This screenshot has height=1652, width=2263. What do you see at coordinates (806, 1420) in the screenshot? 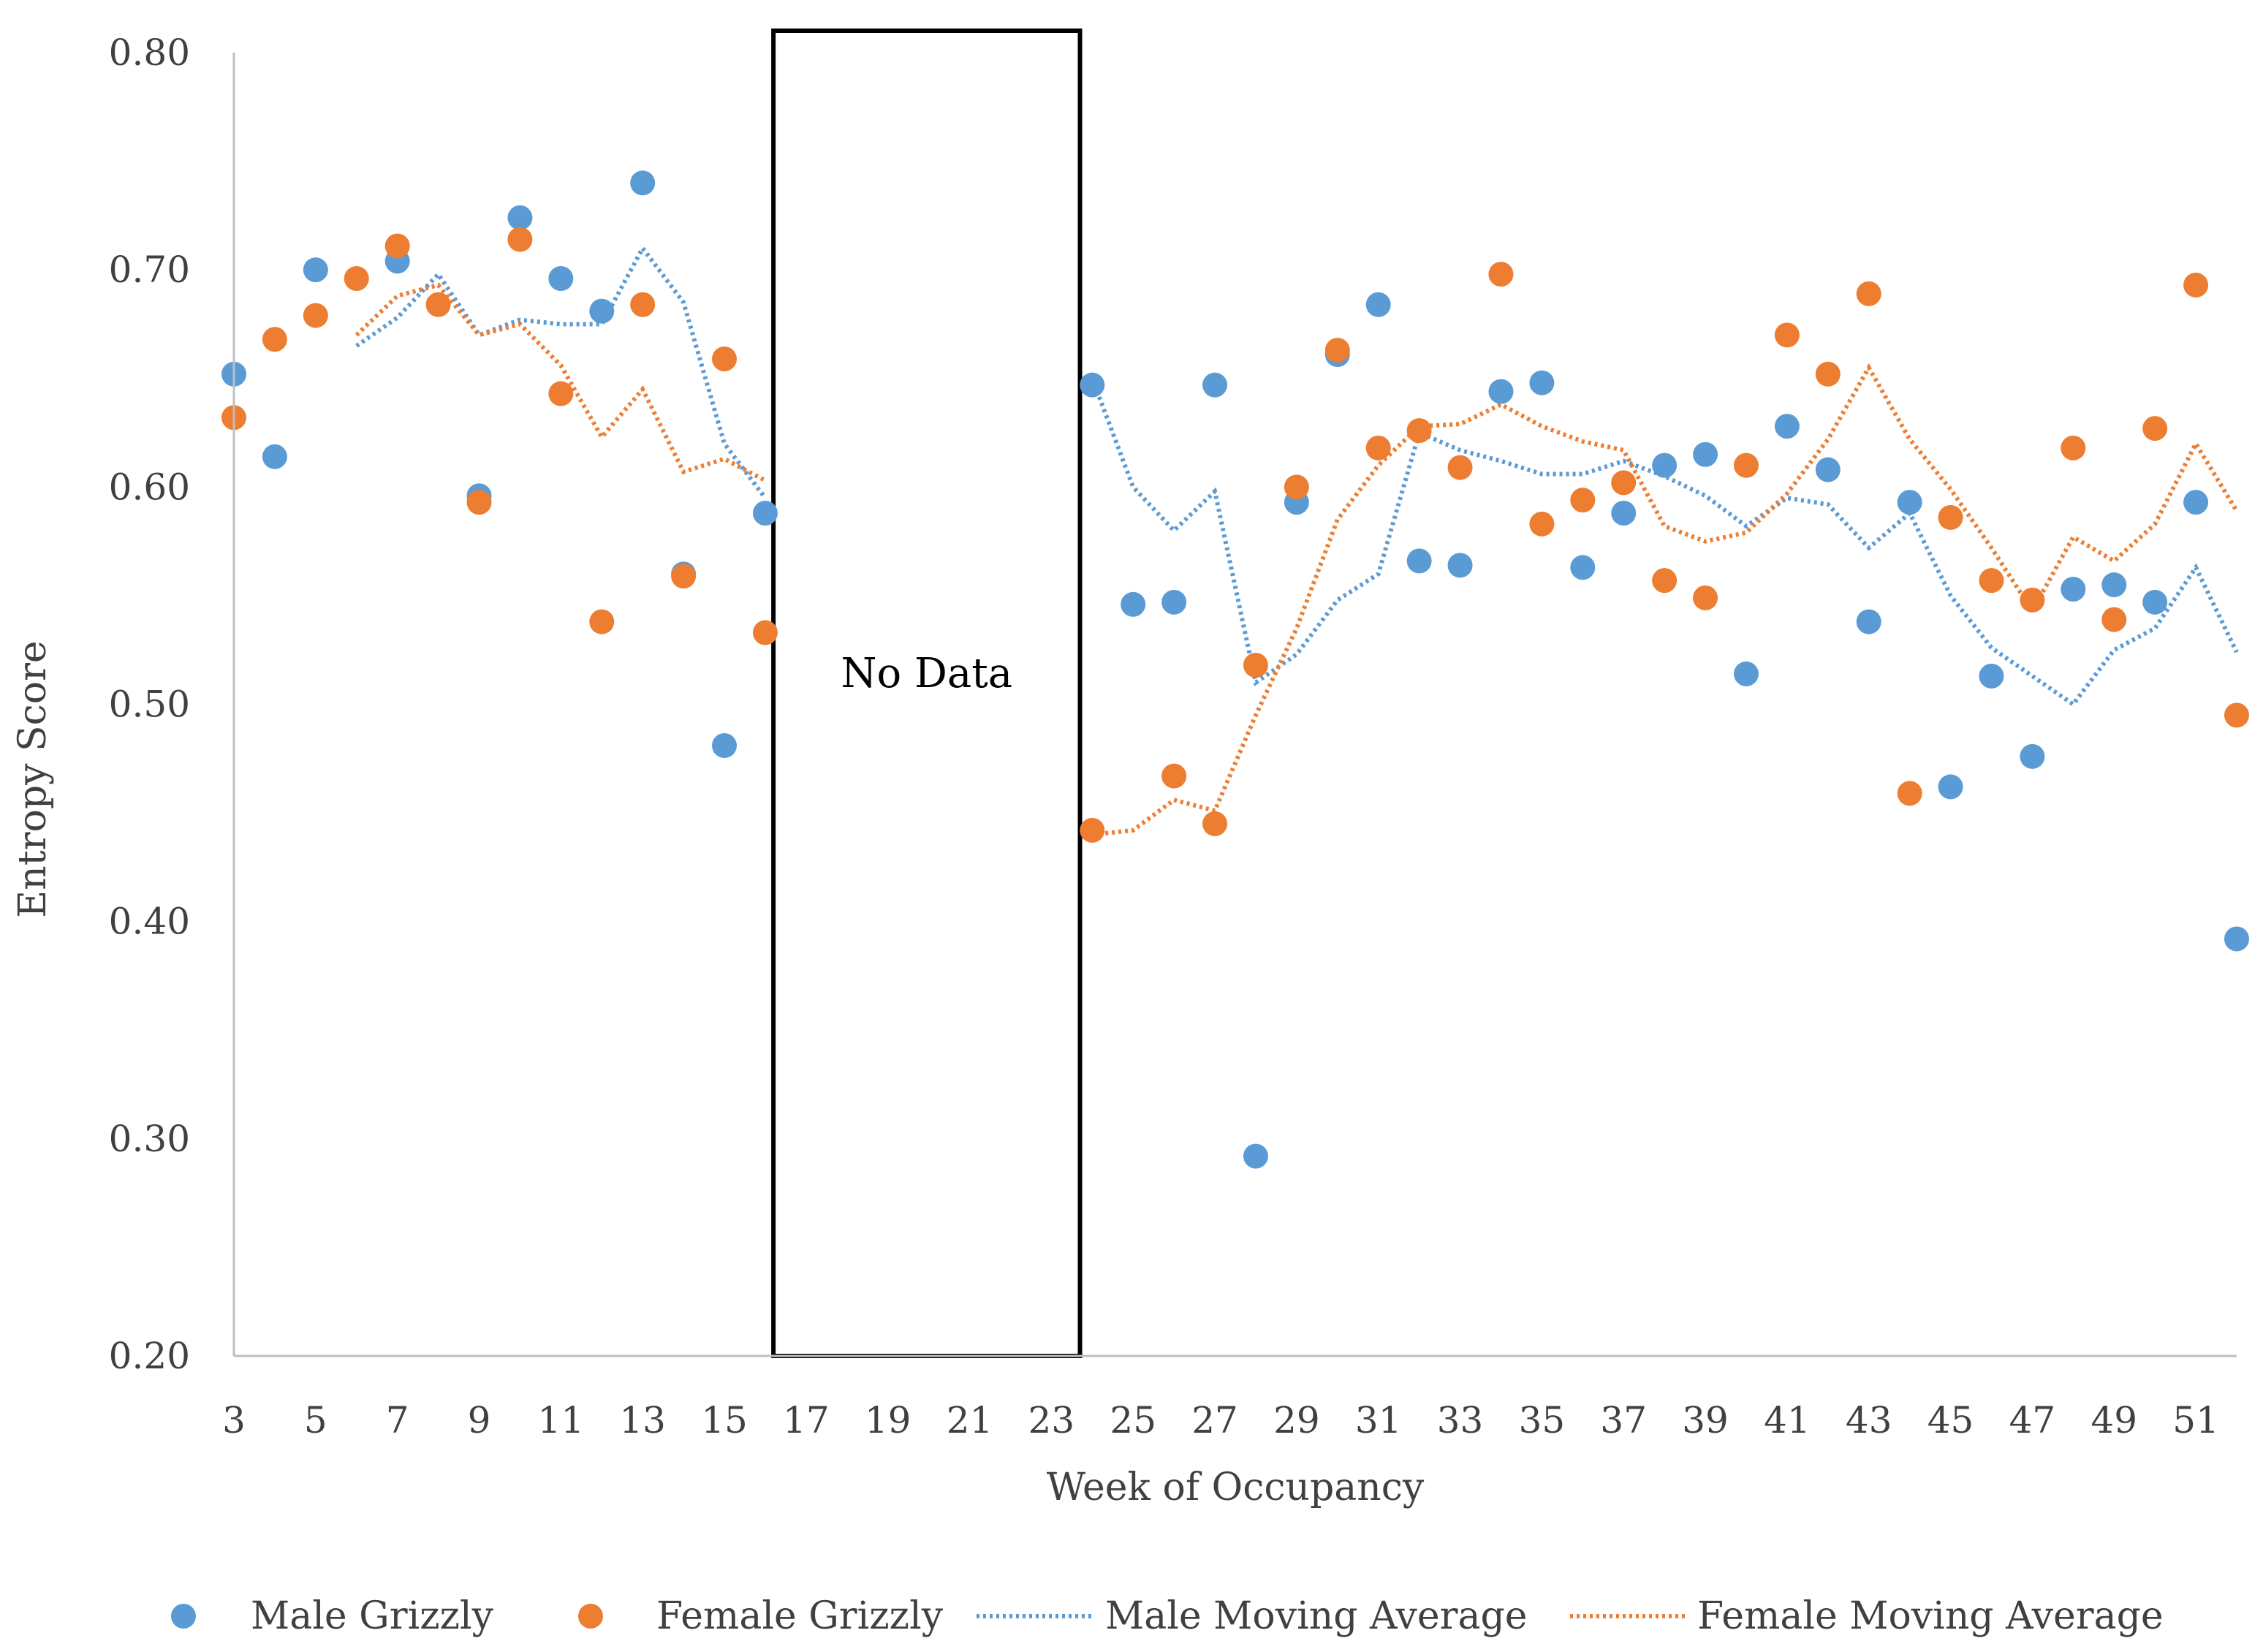
I see `x-tick-label: 17` at bounding box center [806, 1420].